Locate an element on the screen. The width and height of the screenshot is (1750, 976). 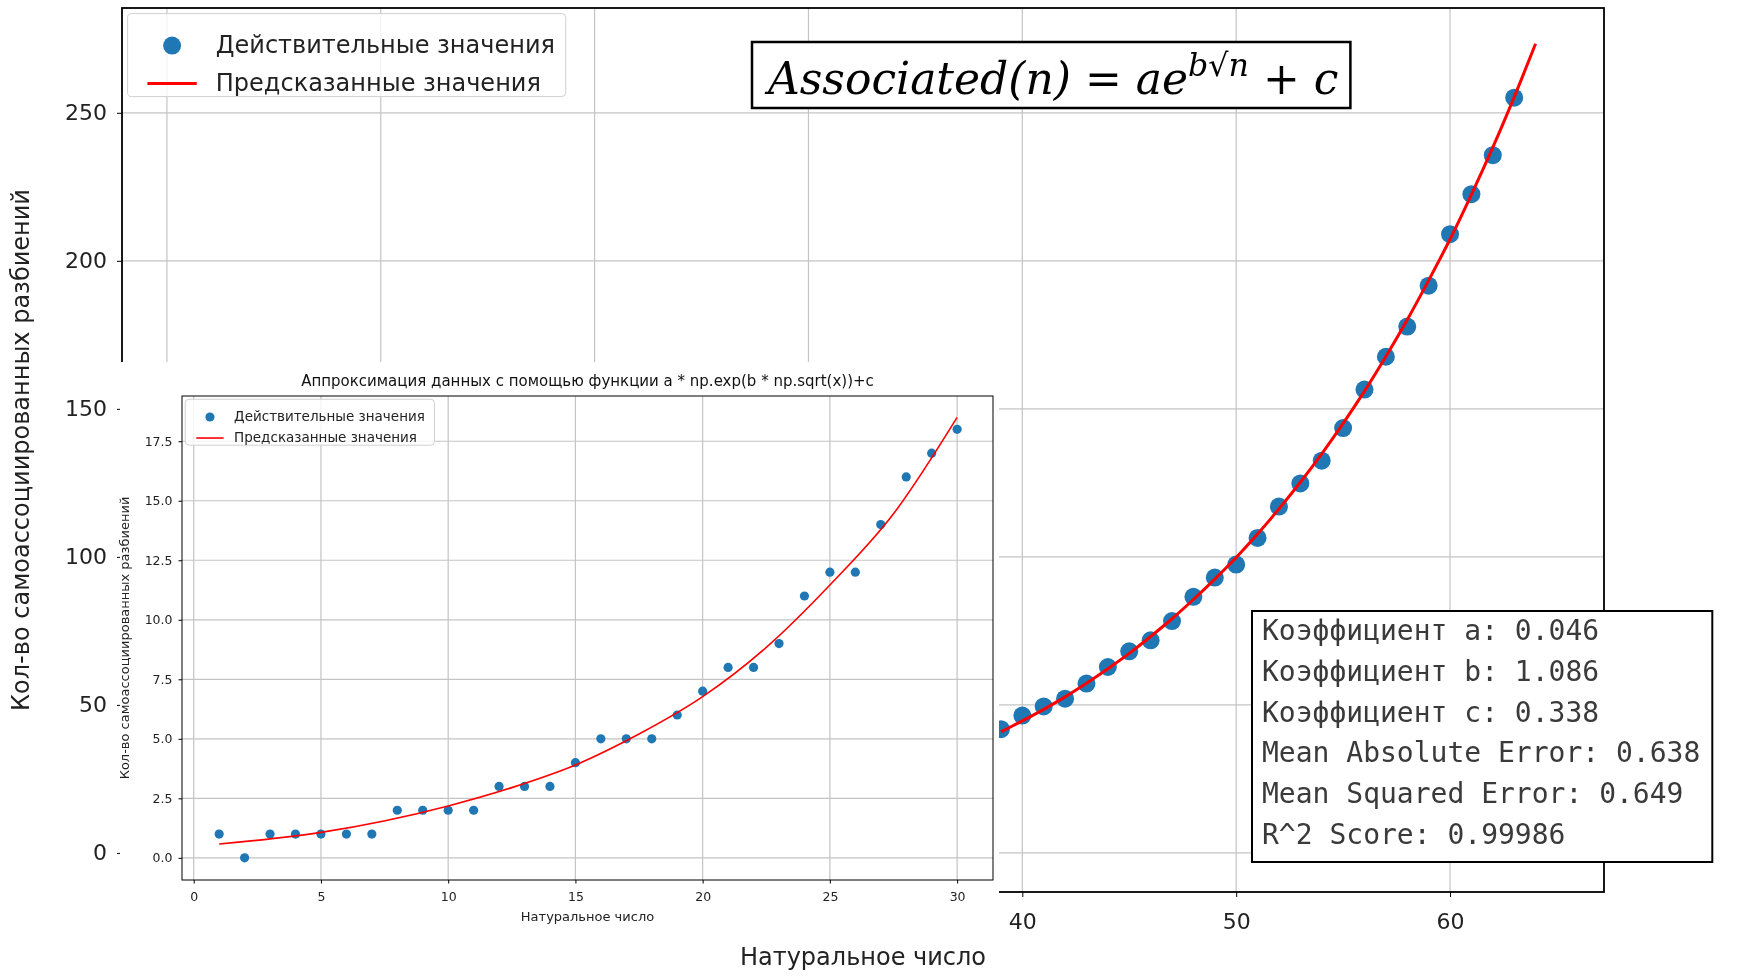
y-tick-label: 17.5 is located at coordinates (158, 441).